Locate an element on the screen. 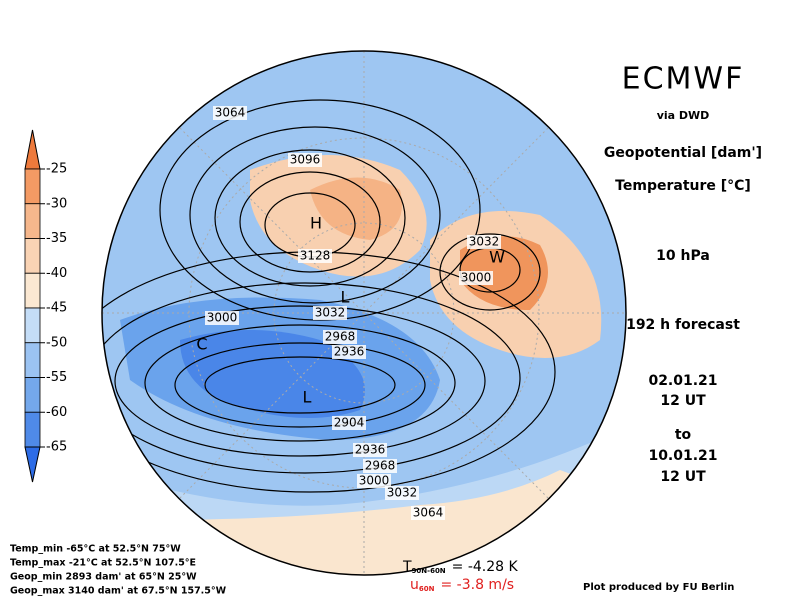 The width and height of the screenshot is (792, 612). variable: Geopotential [dam'] is located at coordinates (683, 153).